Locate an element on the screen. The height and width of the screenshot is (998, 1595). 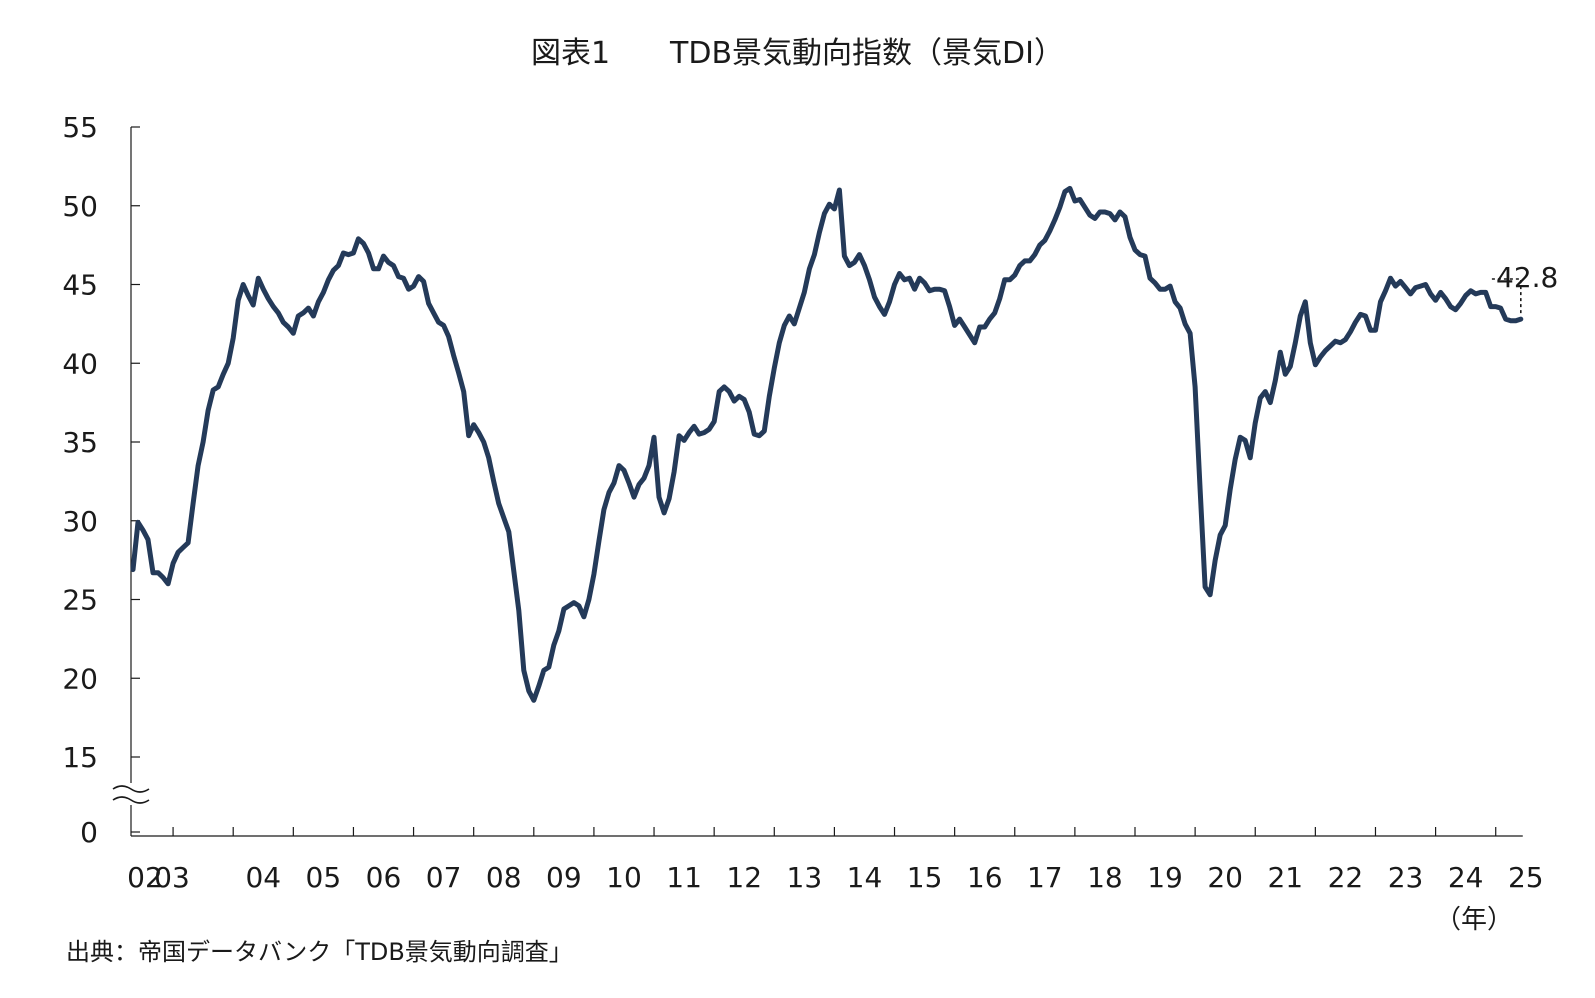
last-value-annotation: 42.8 is located at coordinates (1523, 287).